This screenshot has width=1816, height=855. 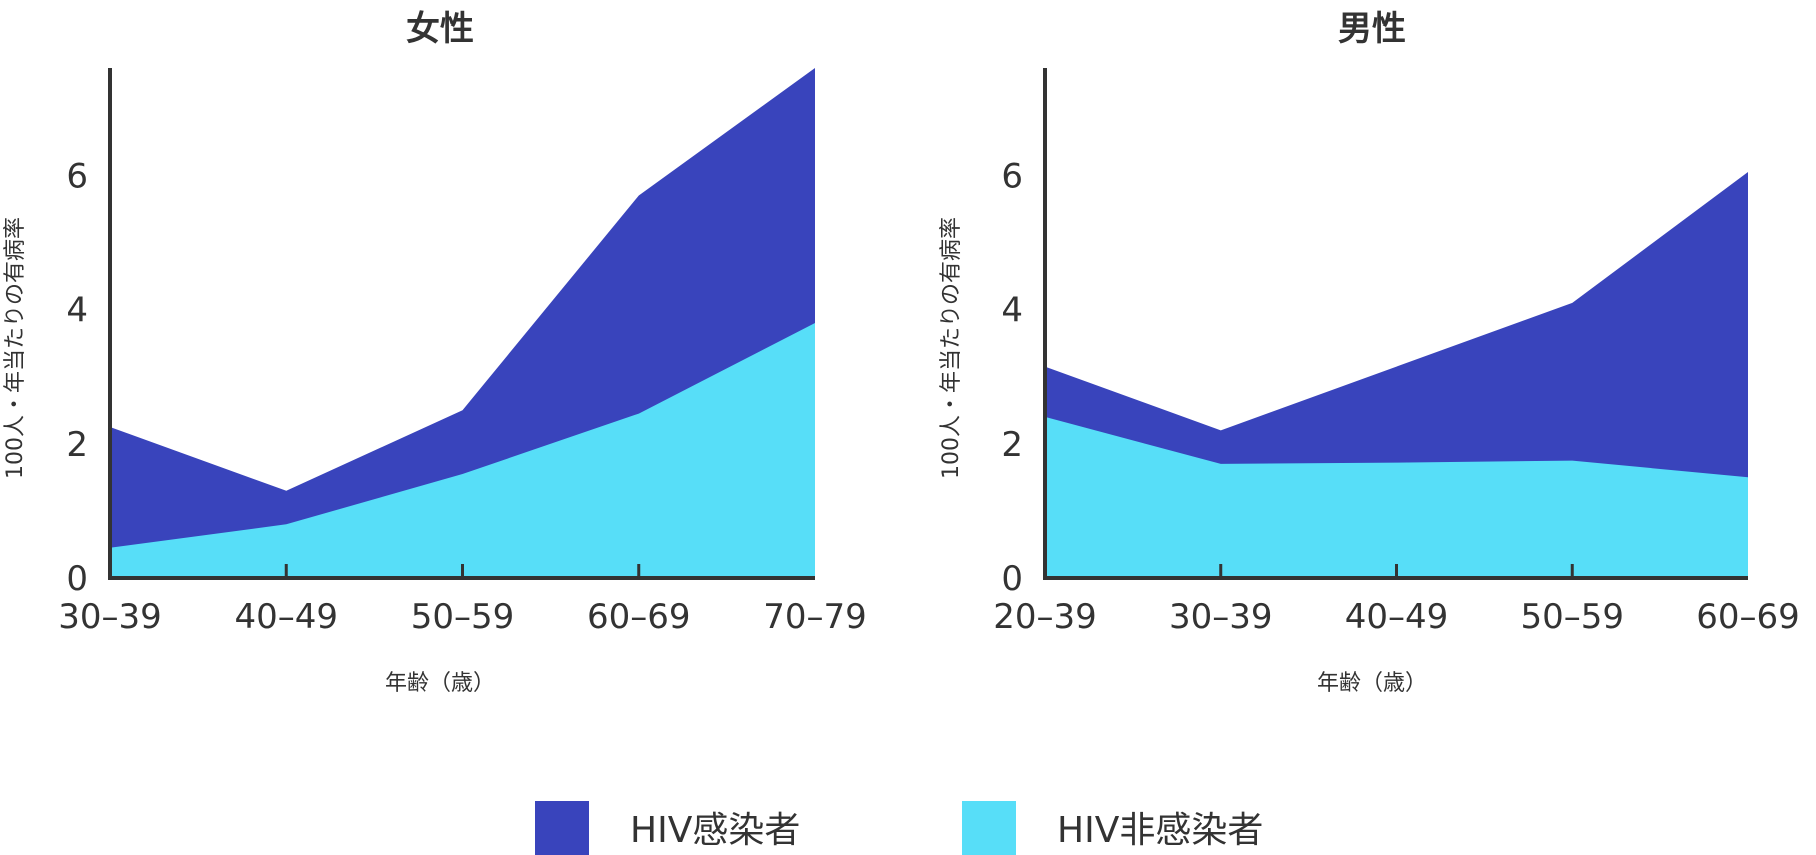 I want to click on legend-label: HIV非感染者, so click(x=1160, y=830).